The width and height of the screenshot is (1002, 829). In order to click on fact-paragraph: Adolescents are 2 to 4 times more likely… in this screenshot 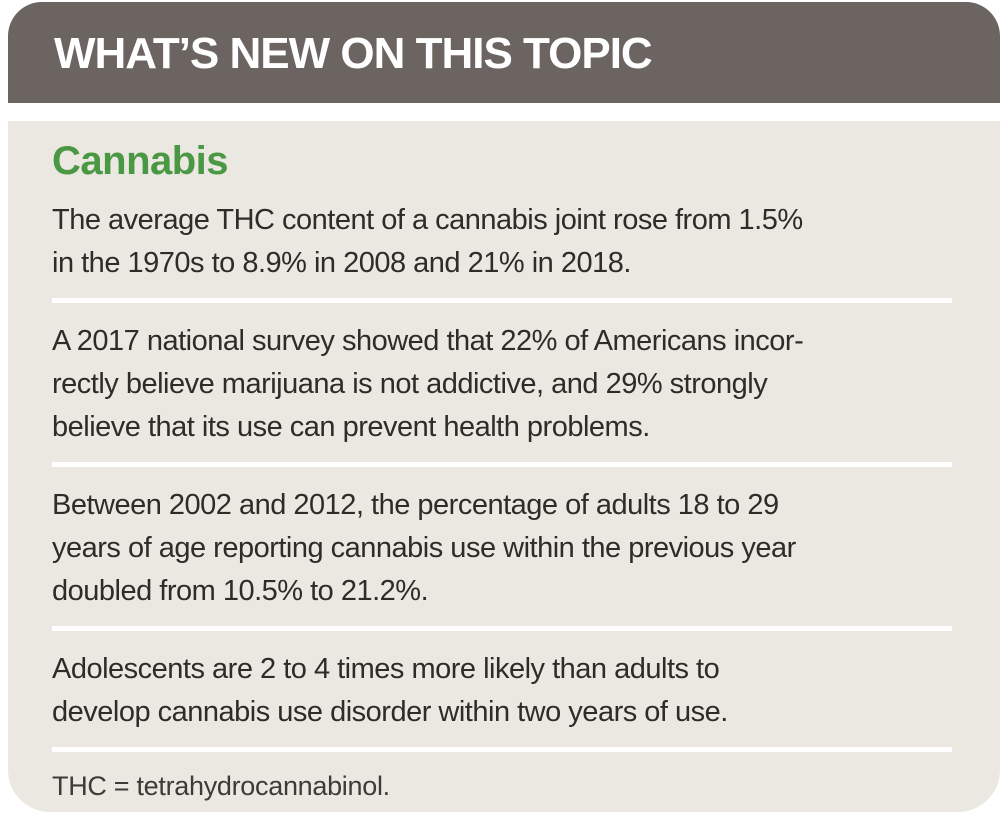, I will do `click(390, 690)`.